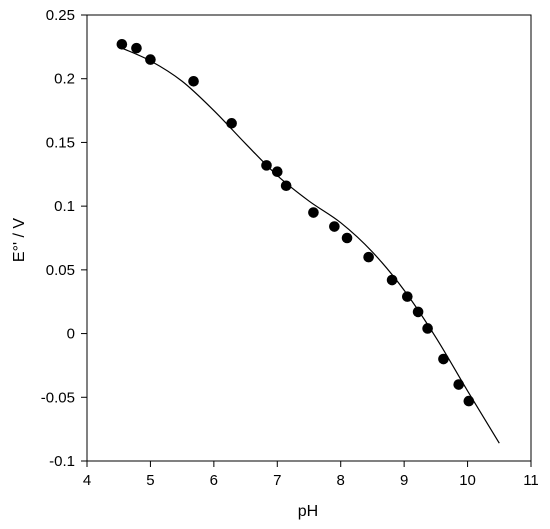 This screenshot has width=550, height=529. I want to click on y-tick-label: -0.1, so click(62, 461).